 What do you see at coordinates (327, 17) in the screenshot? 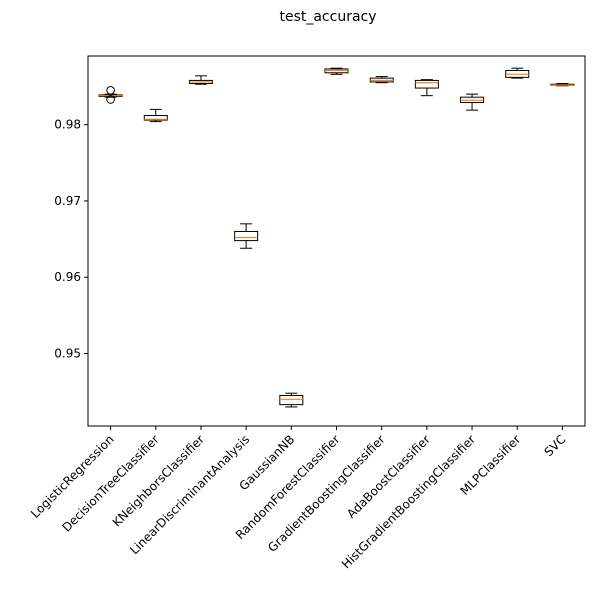
I see `chart-title: test_accuracy` at bounding box center [327, 17].